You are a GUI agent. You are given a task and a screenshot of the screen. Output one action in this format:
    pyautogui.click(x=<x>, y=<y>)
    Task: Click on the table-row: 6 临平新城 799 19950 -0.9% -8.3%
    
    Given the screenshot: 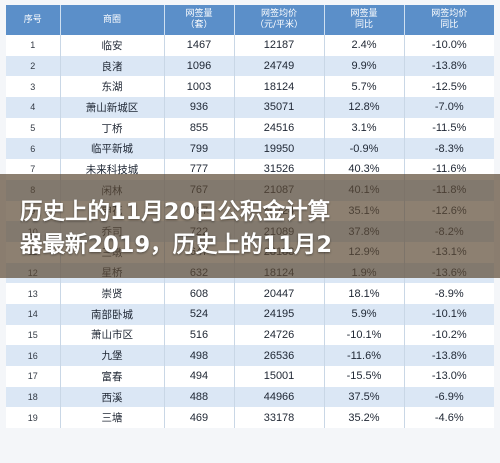 What is the action you would take?
    pyautogui.click(x=250, y=149)
    